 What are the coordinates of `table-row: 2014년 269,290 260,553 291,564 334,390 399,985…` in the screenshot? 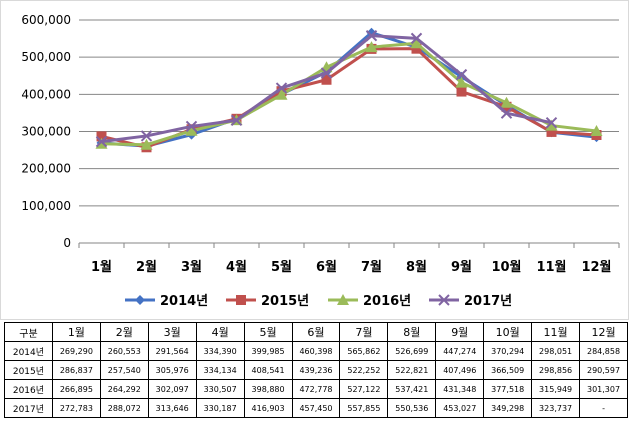 It's located at (316, 351).